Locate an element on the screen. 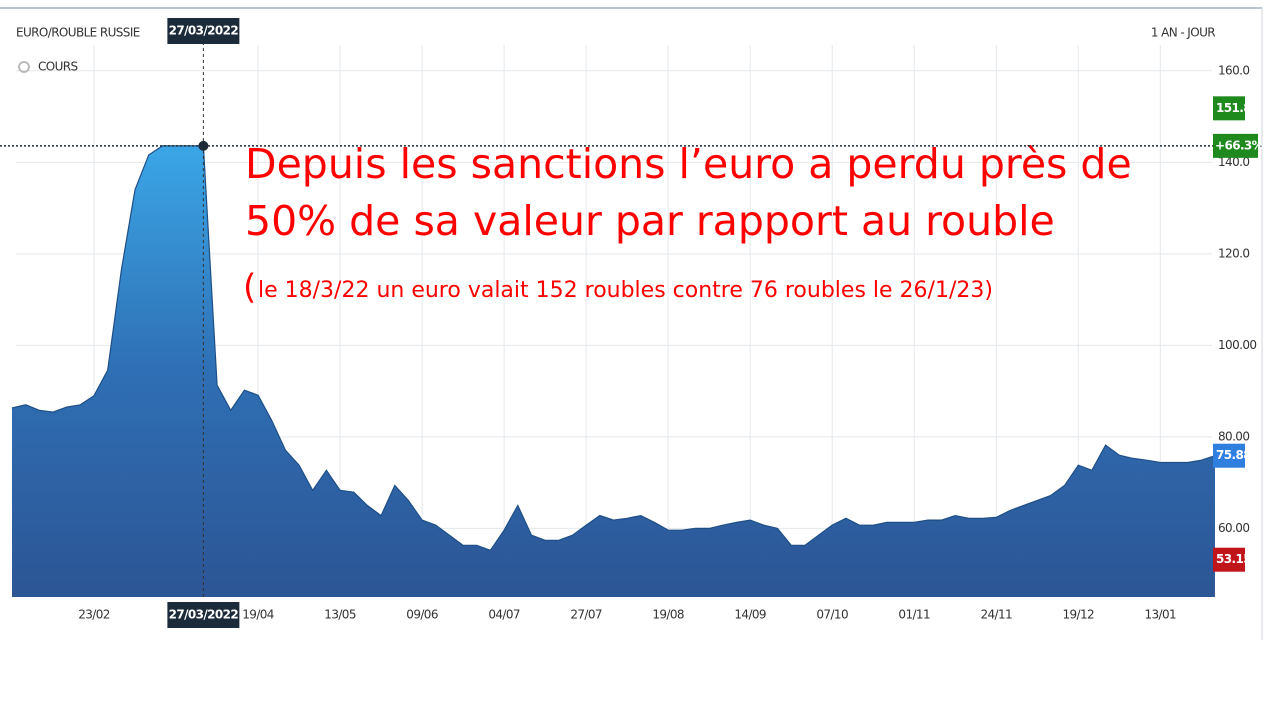  y-tick-label: 100.00 is located at coordinates (1237, 345).